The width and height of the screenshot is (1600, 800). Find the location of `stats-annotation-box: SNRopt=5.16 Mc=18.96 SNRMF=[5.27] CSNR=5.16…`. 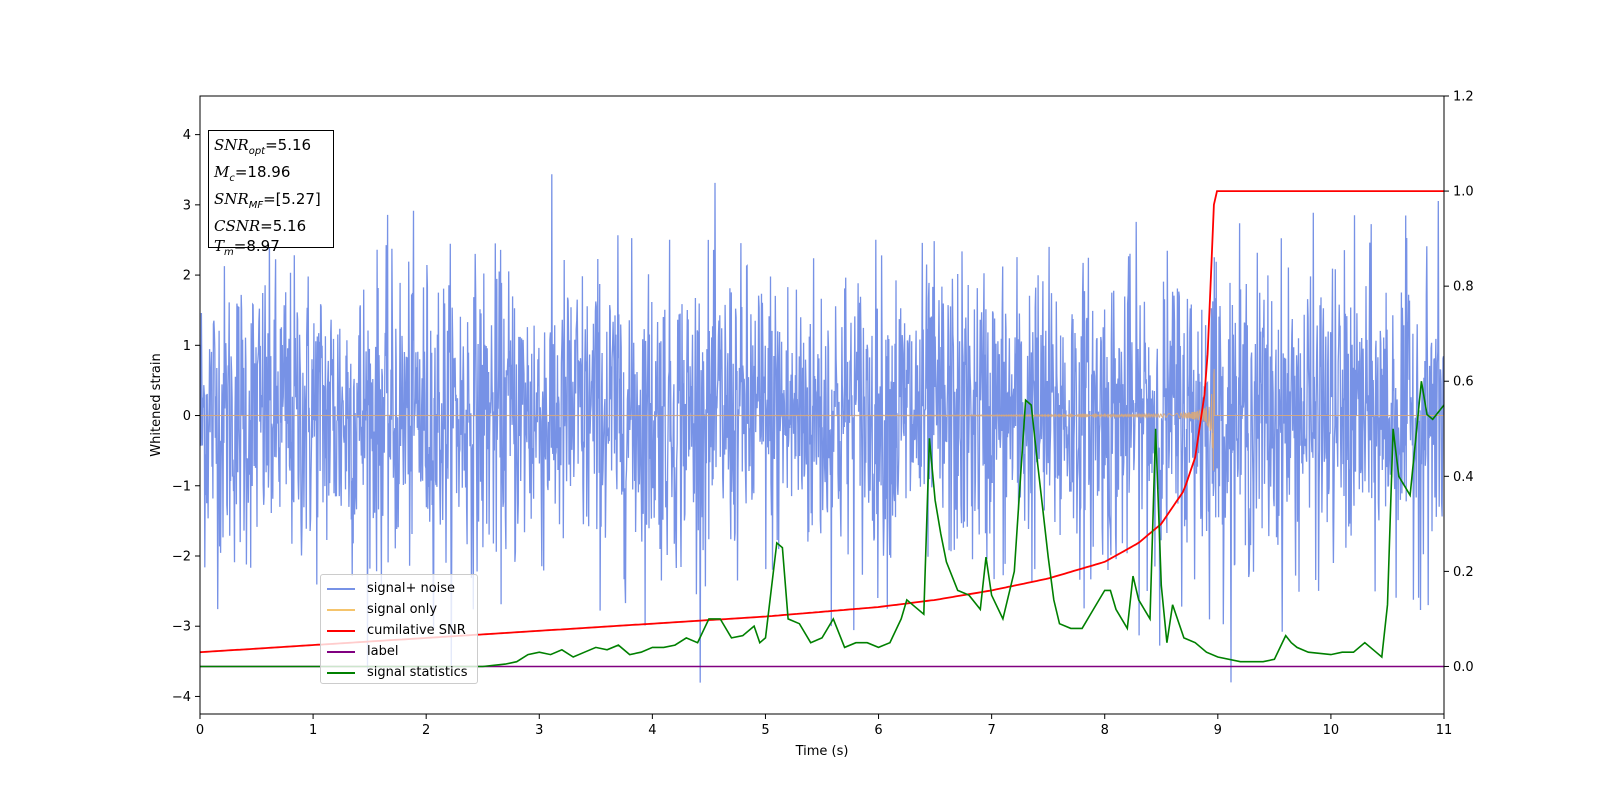

stats-annotation-box: SNRopt=5.16 Mc=18.96 SNRMF=[5.27] CSNR=5.16… is located at coordinates (271, 194).